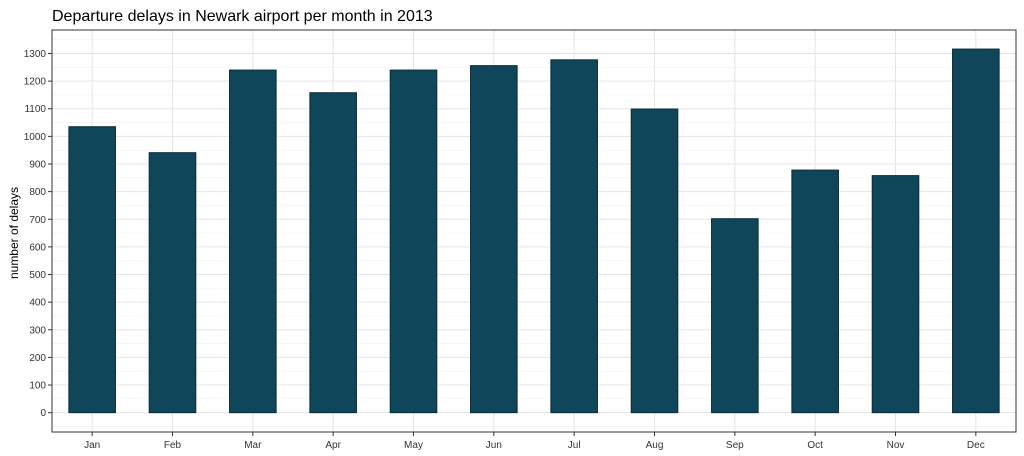 The height and width of the screenshot is (456, 1024). I want to click on y-tick-label: 1100, so click(35, 109).